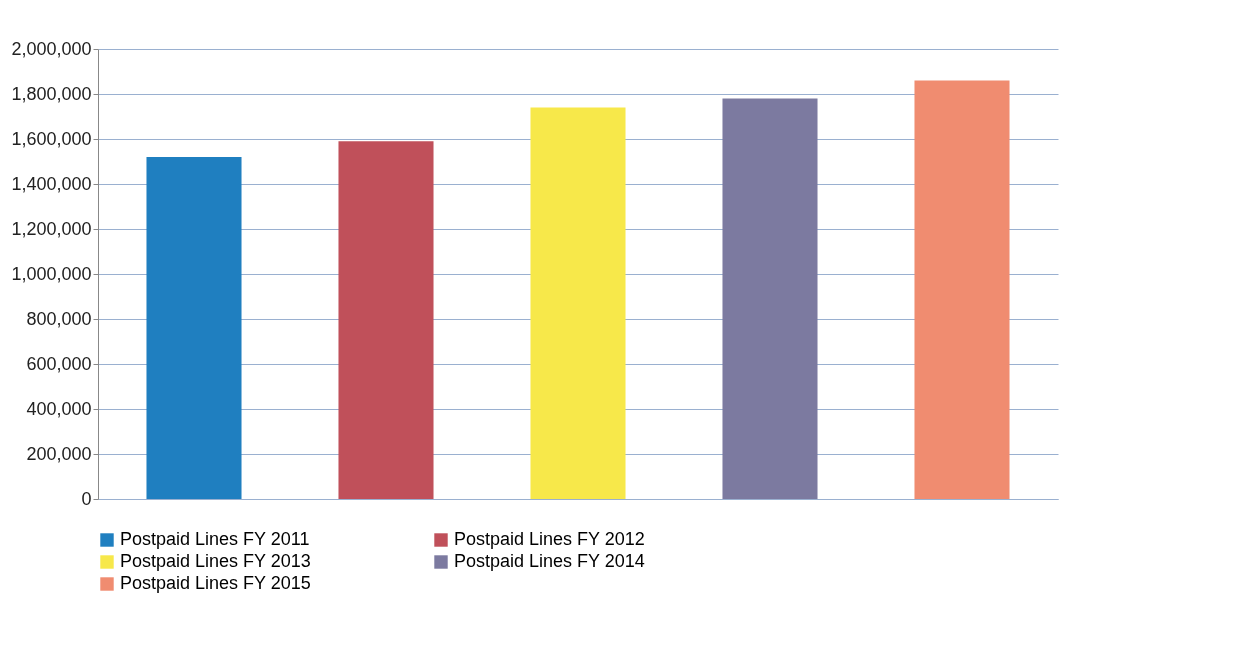  What do you see at coordinates (51, 273) in the screenshot?
I see `y-tick-label: 1,000,000` at bounding box center [51, 273].